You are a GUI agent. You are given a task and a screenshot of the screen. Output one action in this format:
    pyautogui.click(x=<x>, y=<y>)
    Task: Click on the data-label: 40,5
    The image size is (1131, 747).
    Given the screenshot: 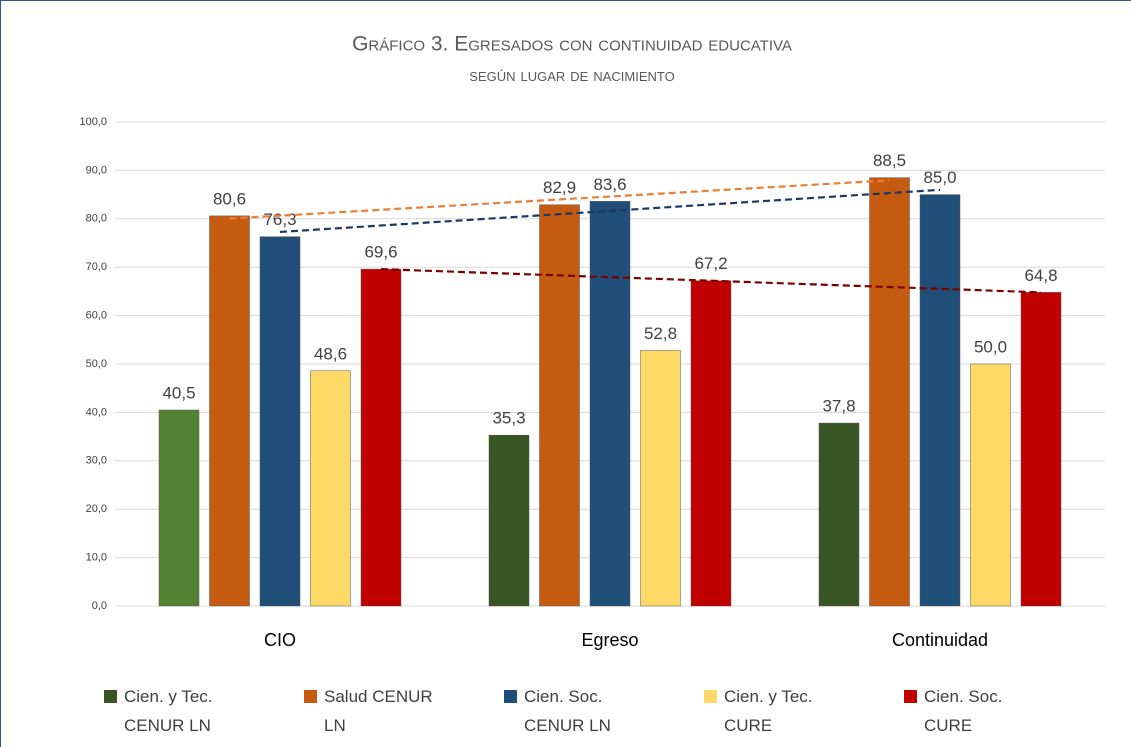 What is the action you would take?
    pyautogui.click(x=178, y=392)
    